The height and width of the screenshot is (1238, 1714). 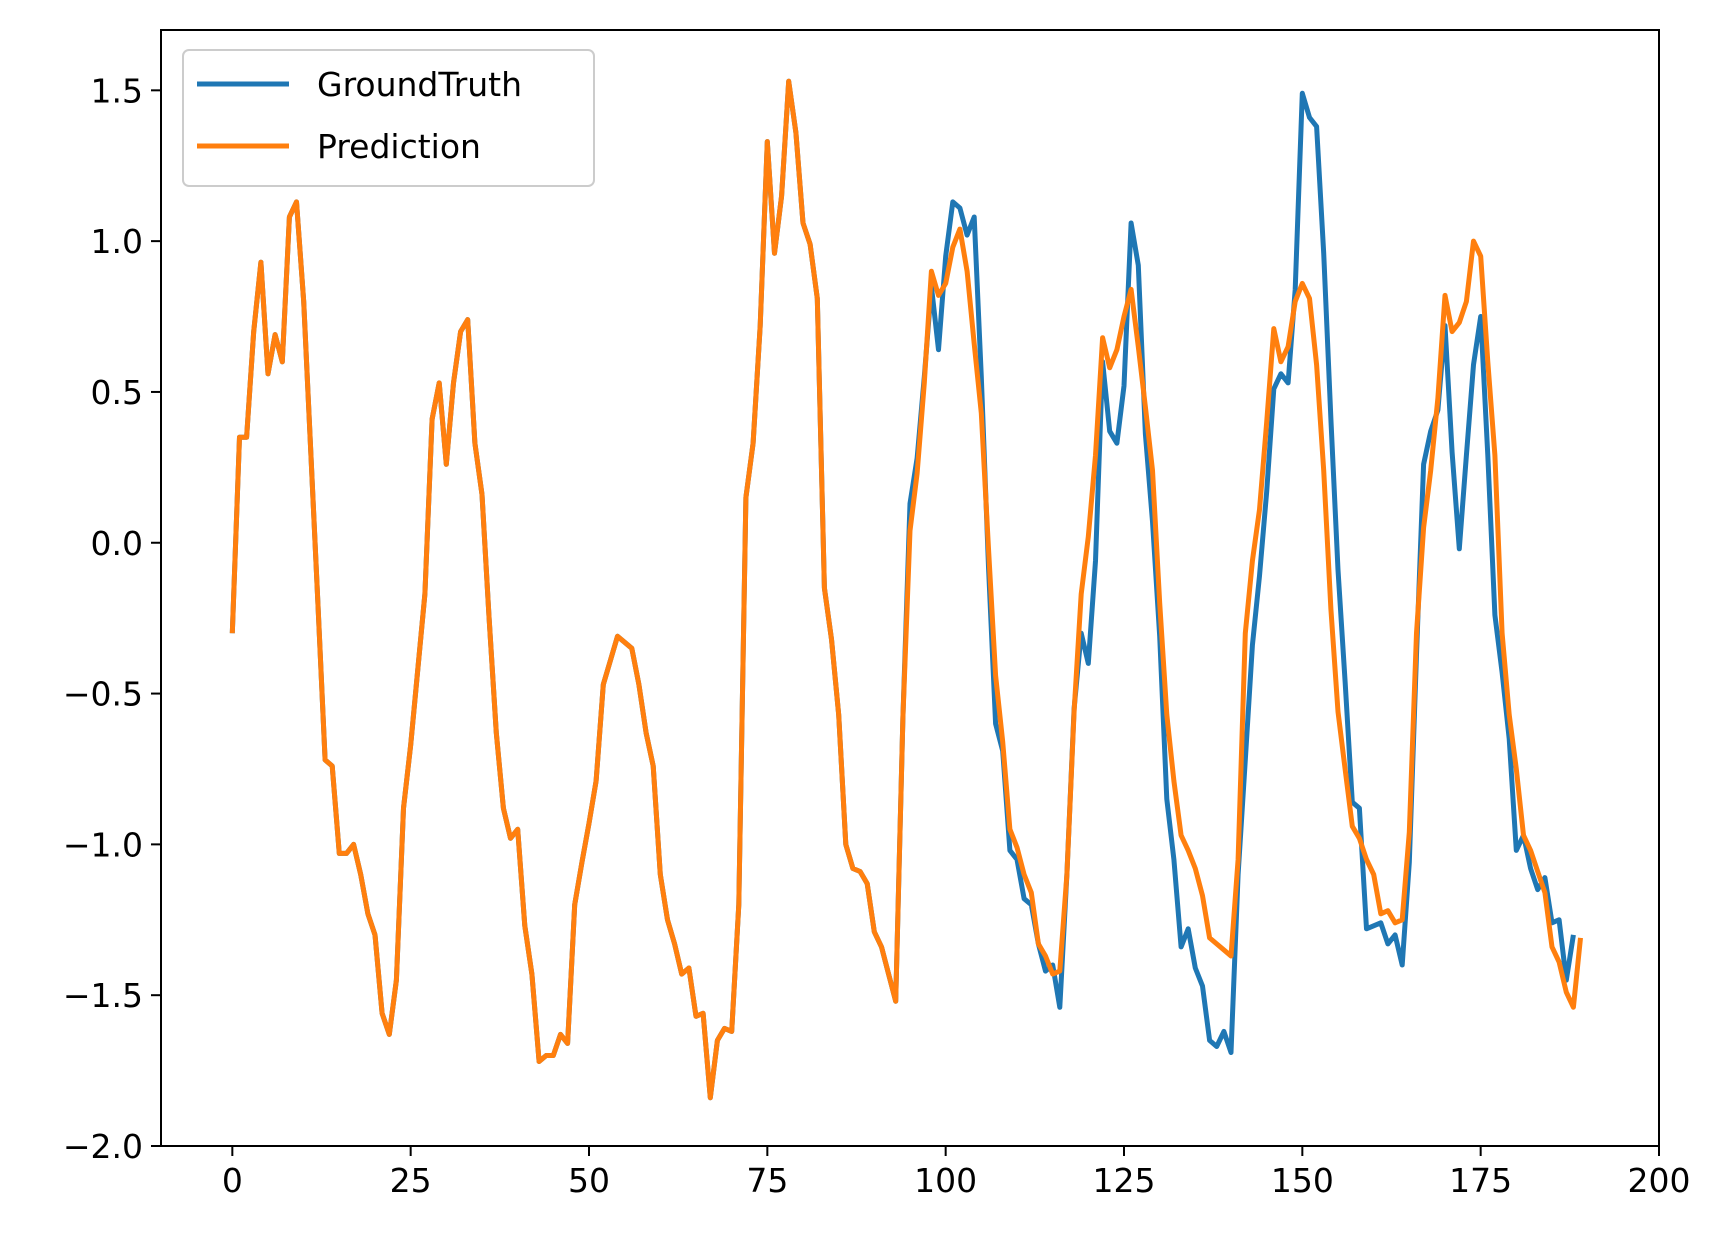 What do you see at coordinates (1659, 1180) in the screenshot?
I see `x-tick-label: 200` at bounding box center [1659, 1180].